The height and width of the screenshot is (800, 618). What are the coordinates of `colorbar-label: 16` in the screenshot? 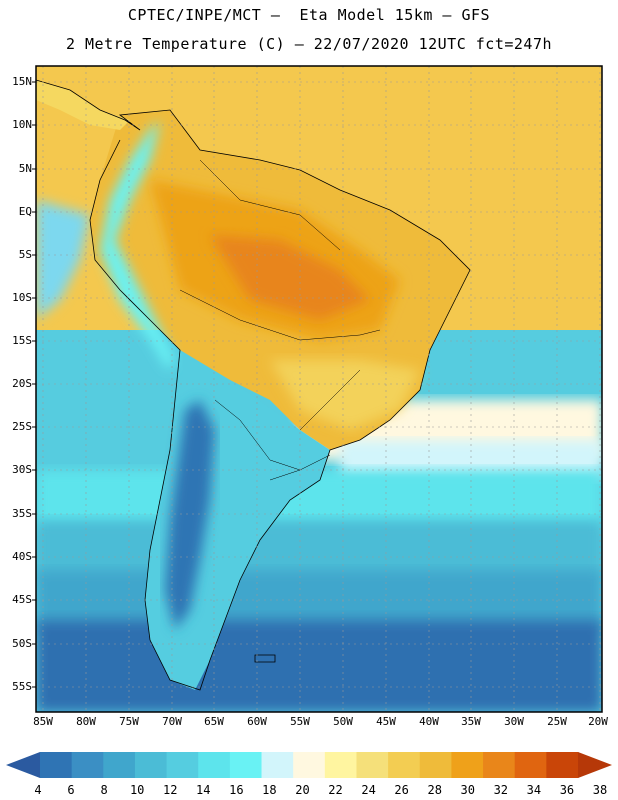 It's located at (236, 790).